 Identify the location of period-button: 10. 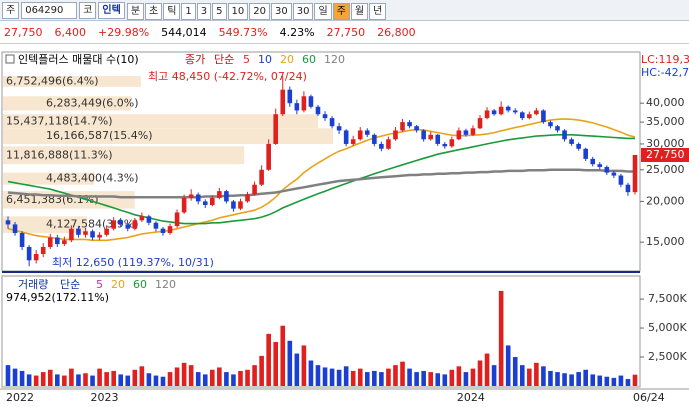
(238, 11).